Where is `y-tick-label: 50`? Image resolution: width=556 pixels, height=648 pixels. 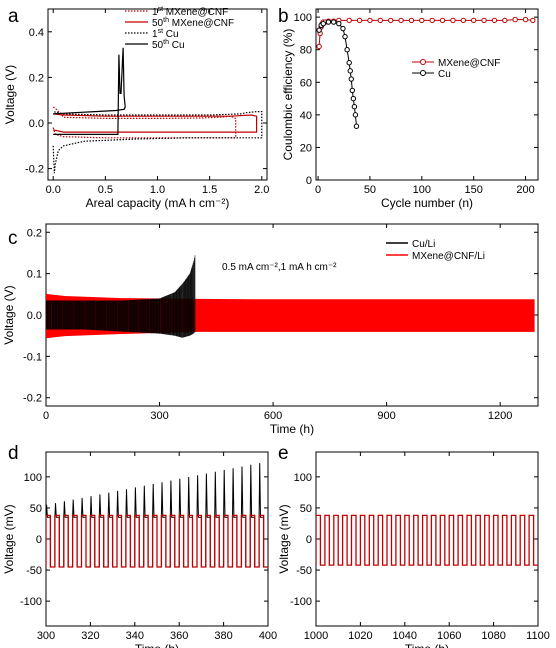 y-tick-label: 50 is located at coordinates (306, 509).